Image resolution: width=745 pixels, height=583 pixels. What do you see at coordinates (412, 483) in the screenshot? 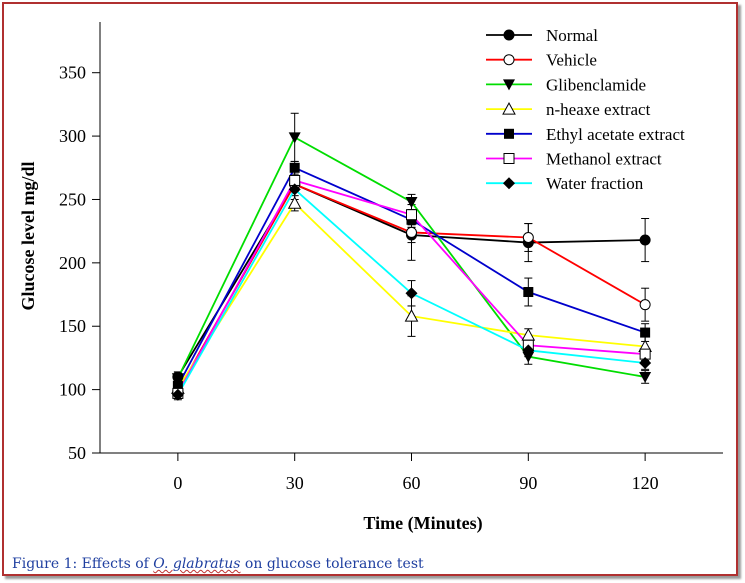
I see `x-tick-label: 60` at bounding box center [412, 483].